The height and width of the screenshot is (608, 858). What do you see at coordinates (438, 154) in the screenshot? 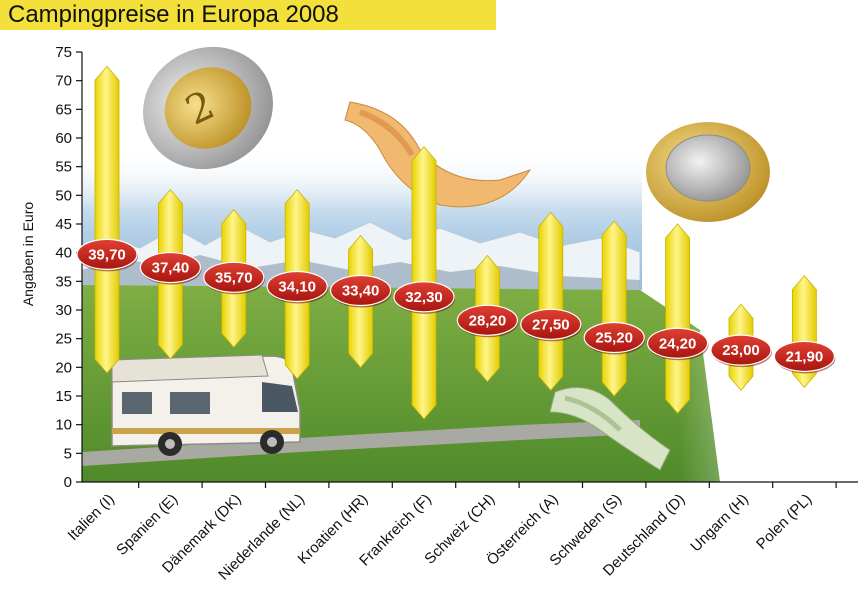
I see `fifty-euro-banknote` at bounding box center [438, 154].